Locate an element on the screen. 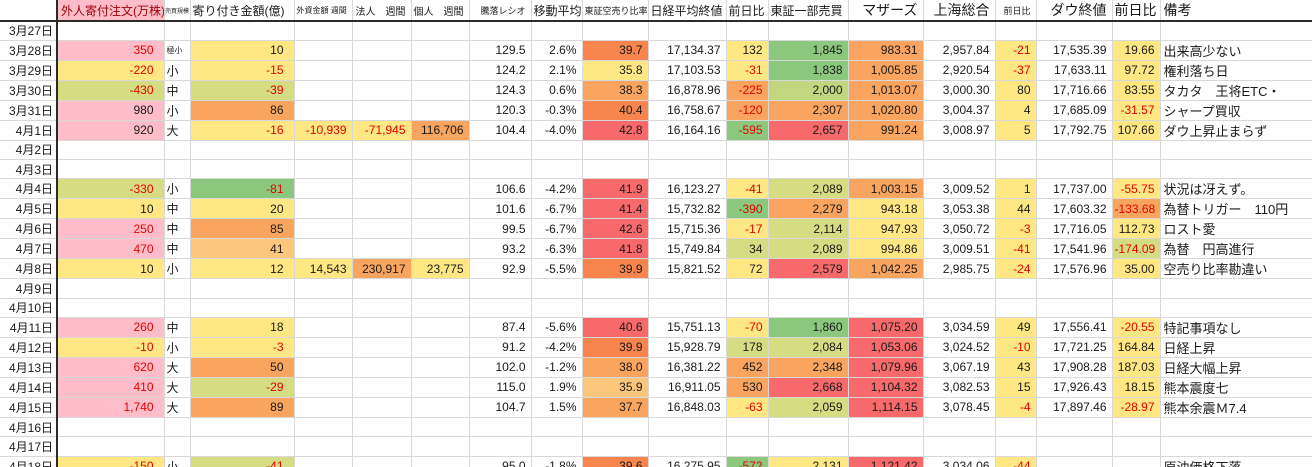 The image size is (1312, 467). cell-mothers: 1,042.25 is located at coordinates (886, 269).